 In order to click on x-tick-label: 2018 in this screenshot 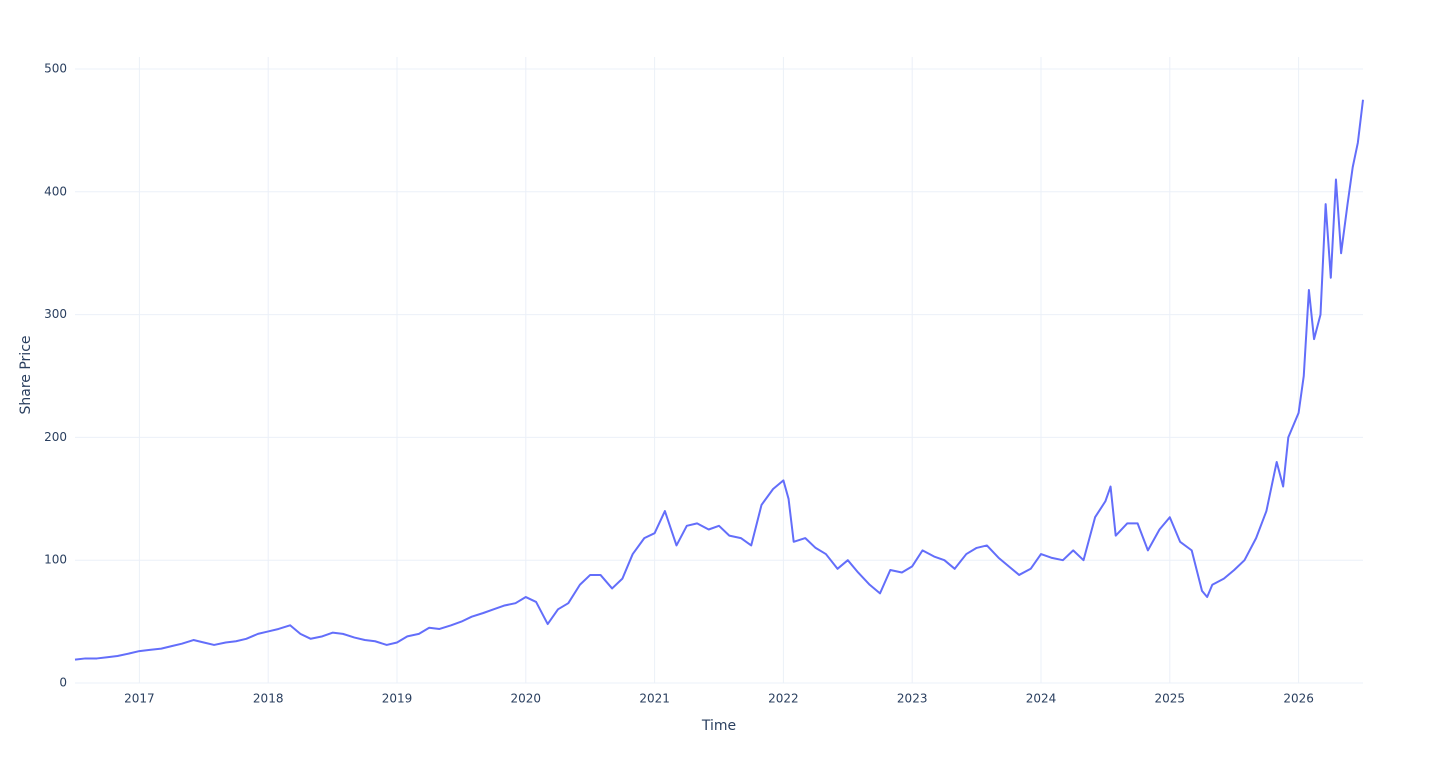, I will do `click(268, 699)`.